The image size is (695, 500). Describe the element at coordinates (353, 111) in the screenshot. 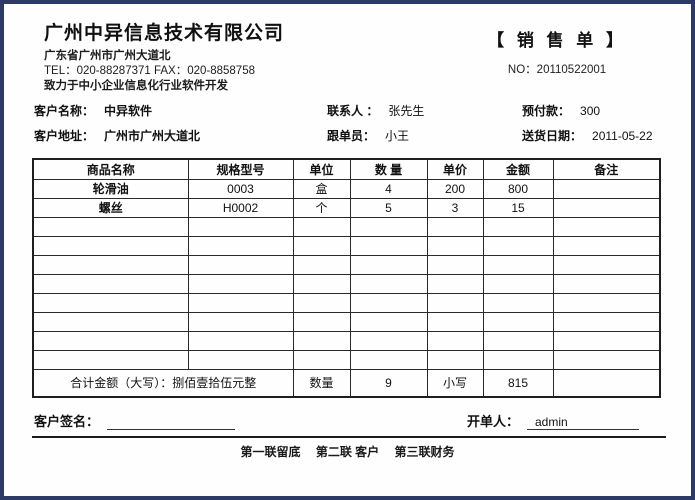

I see `contact-label: 联系人 ：` at that location.